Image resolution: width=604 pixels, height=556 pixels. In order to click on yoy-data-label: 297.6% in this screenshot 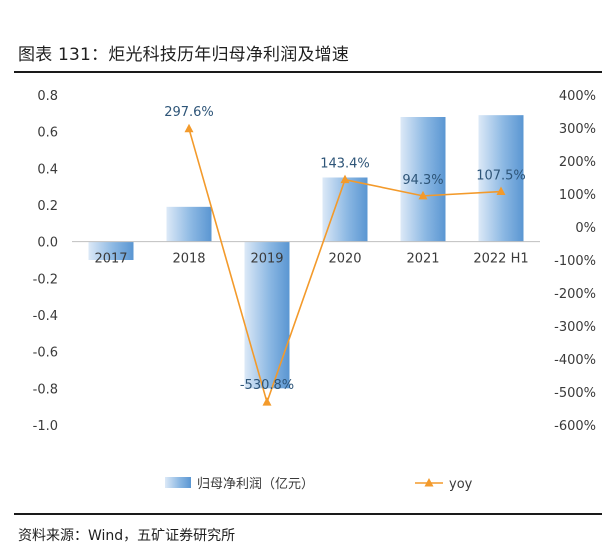, I will do `click(189, 112)`.